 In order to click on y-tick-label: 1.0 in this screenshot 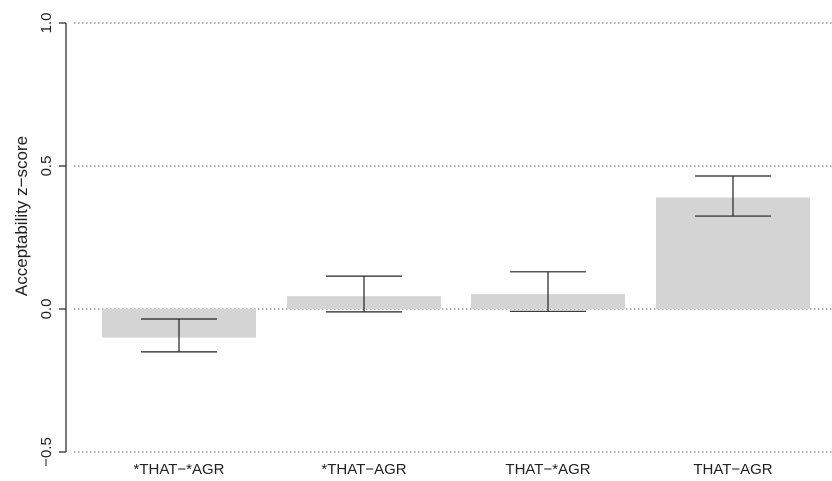, I will do `click(46, 23)`.